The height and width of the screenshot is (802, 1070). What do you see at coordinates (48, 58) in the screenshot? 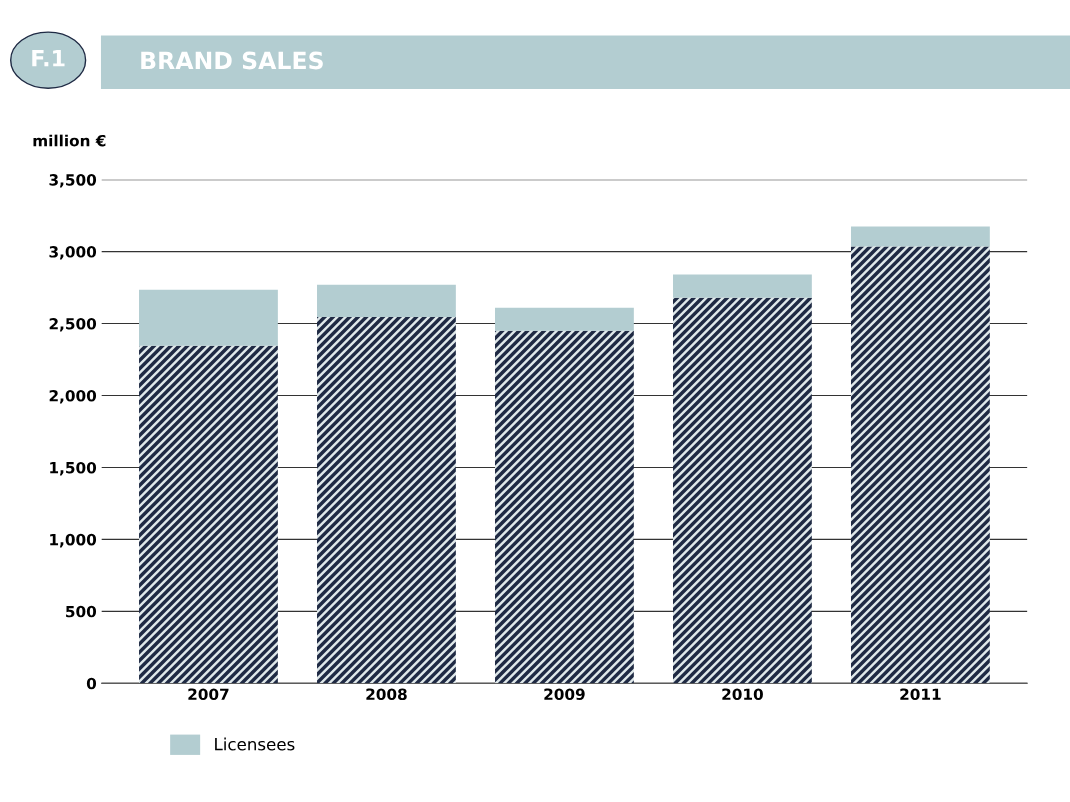
I see `text: F.1` at bounding box center [48, 58].